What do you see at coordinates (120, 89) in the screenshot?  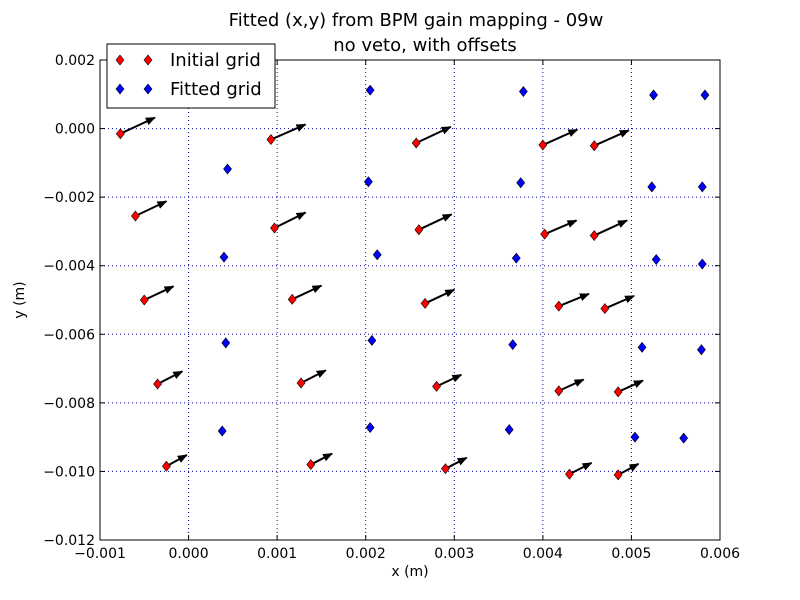 I see `legend-marker-fitted-a` at bounding box center [120, 89].